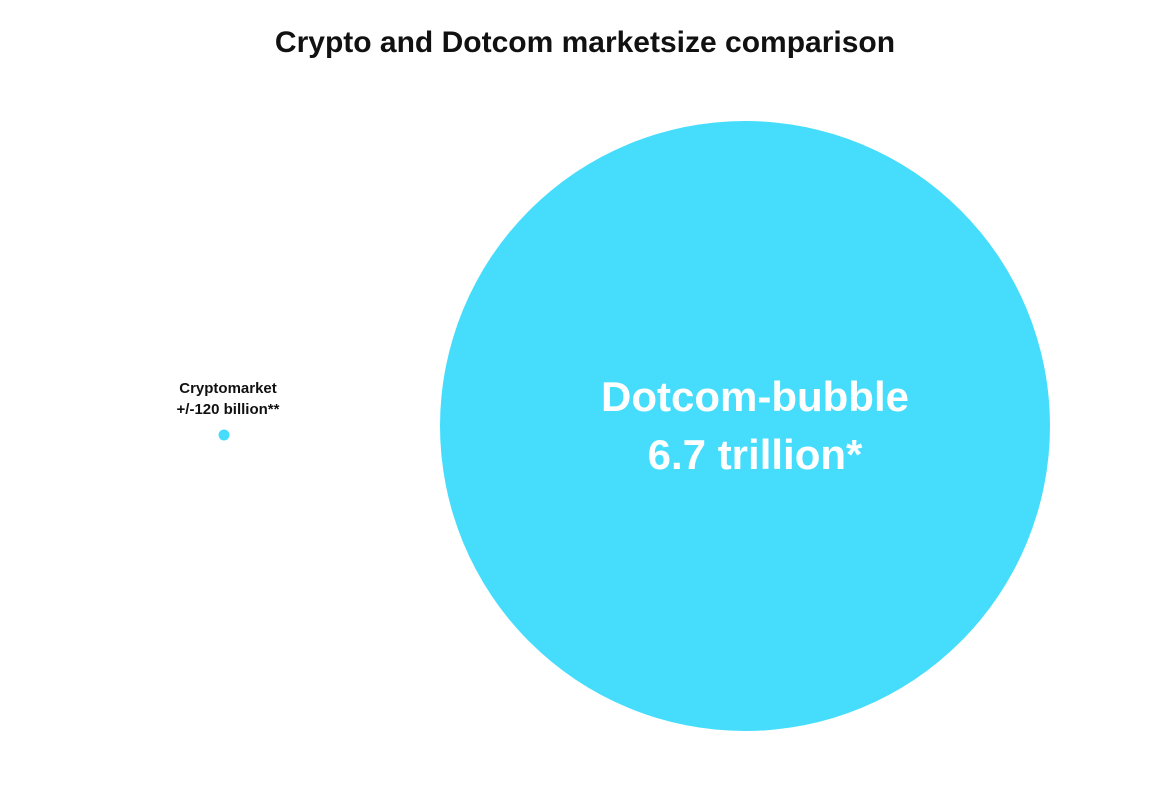 This screenshot has width=1170, height=790. I want to click on value-label: +/-120 billion**, so click(228, 409).